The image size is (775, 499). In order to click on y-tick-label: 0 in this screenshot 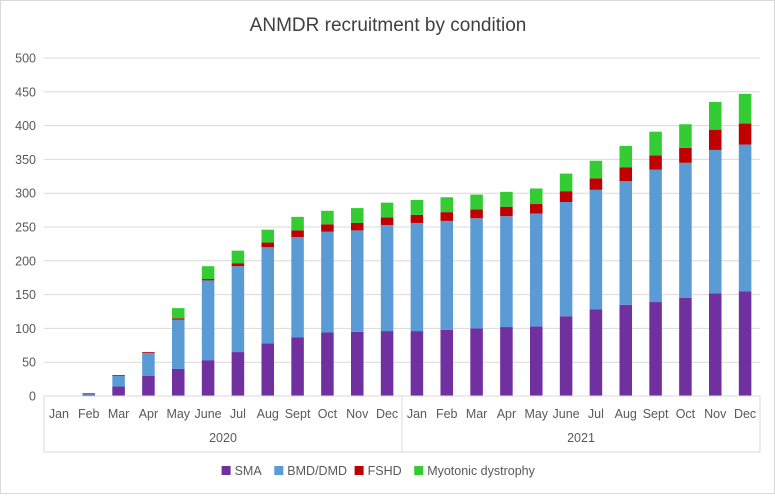, I will do `click(32, 397)`.